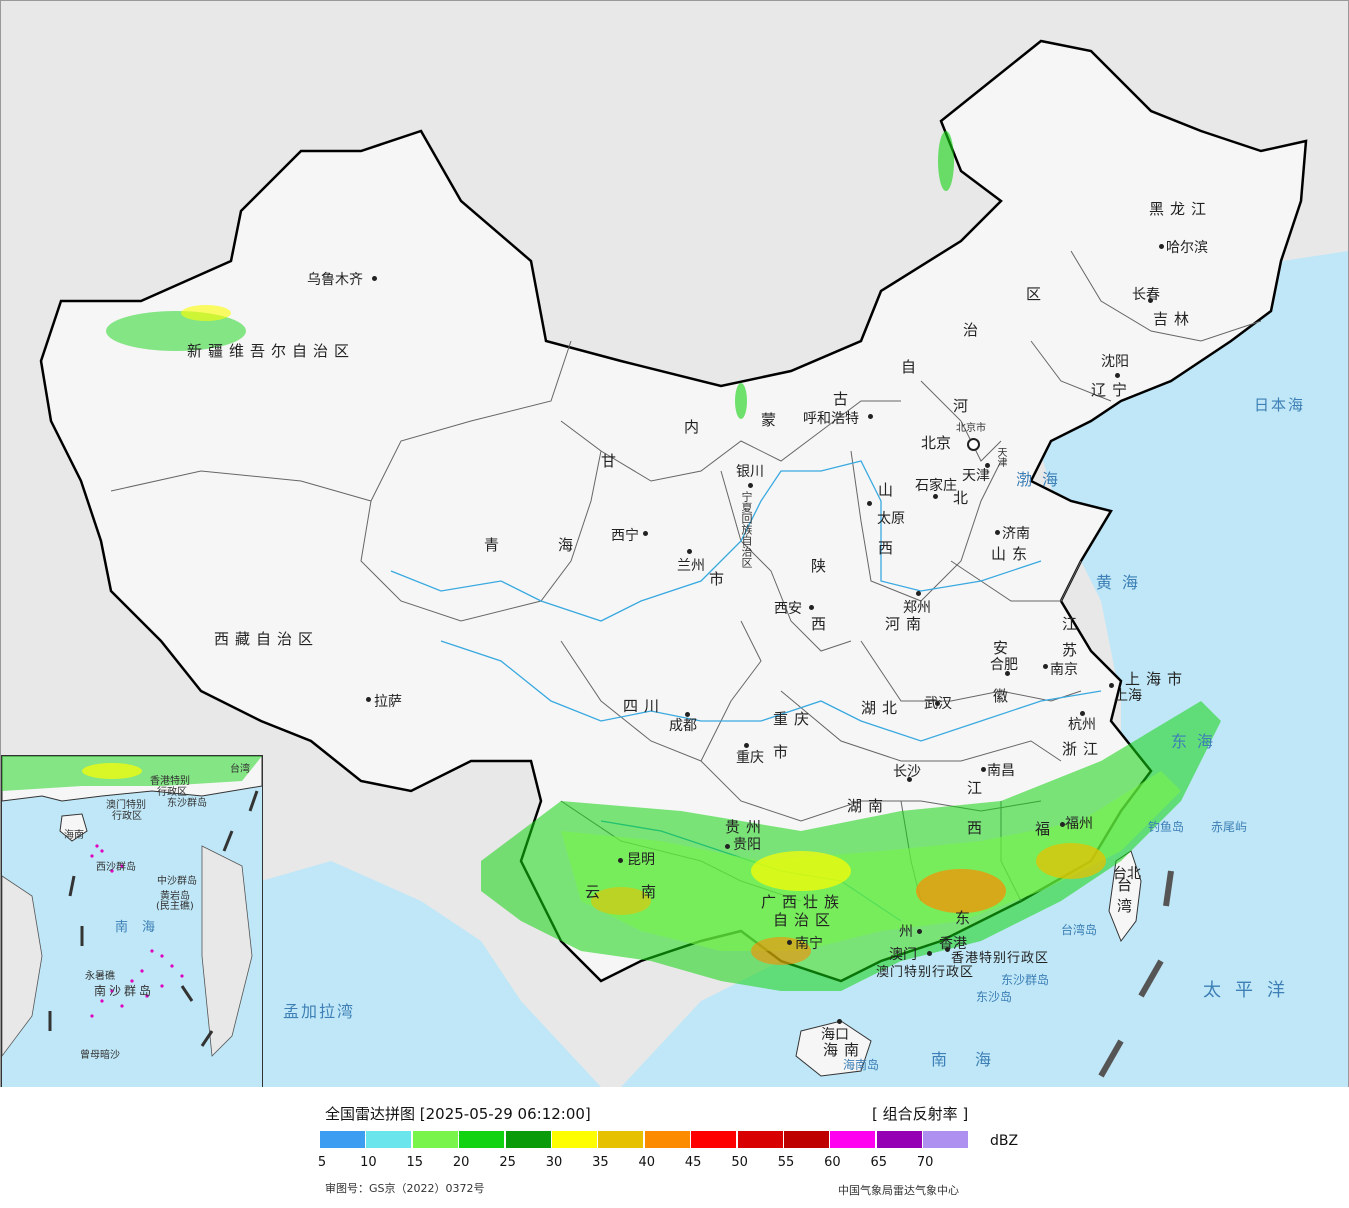 This screenshot has width=1349, height=1208. What do you see at coordinates (1012, 554) in the screenshot?
I see `label-shandong: 山东` at bounding box center [1012, 554].